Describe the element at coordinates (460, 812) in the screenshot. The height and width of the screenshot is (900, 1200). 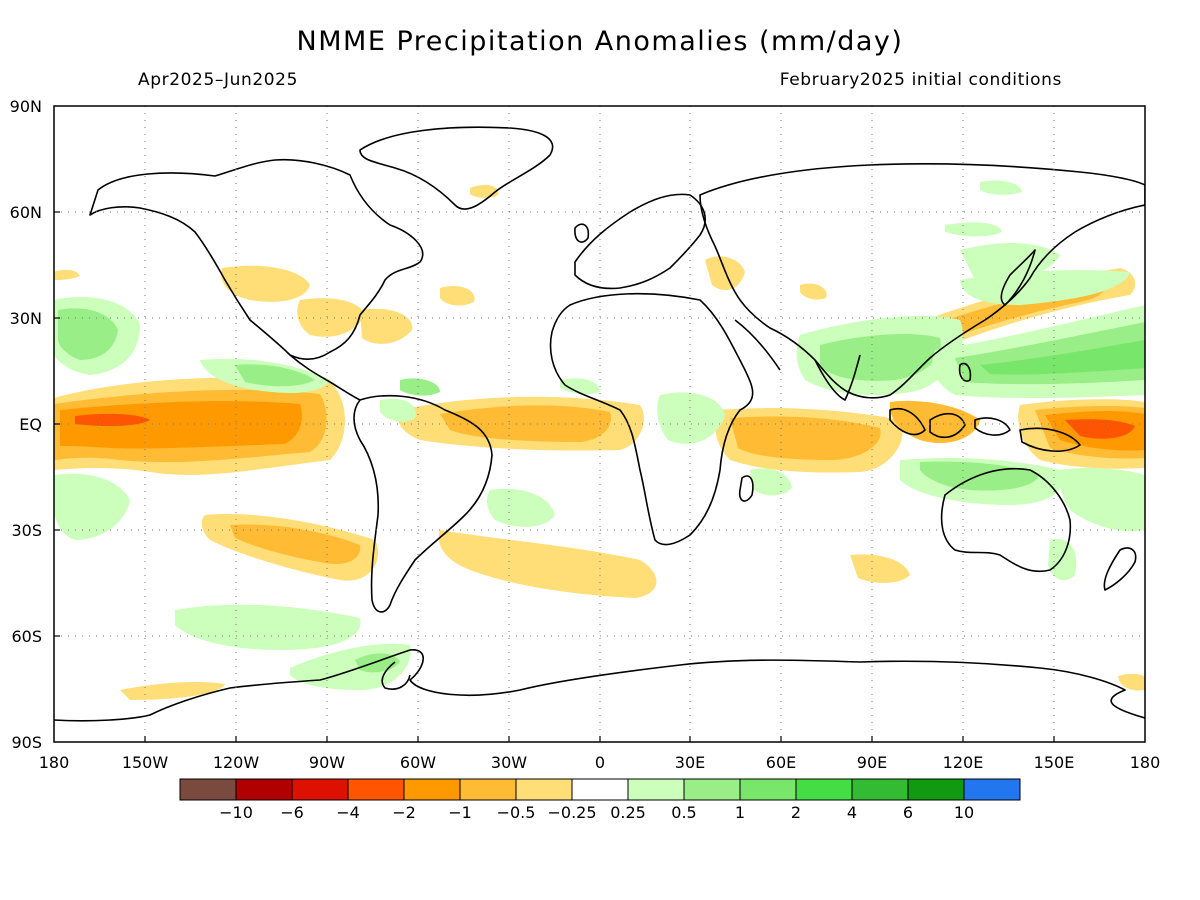
I see `colorbar-label: −1` at that location.